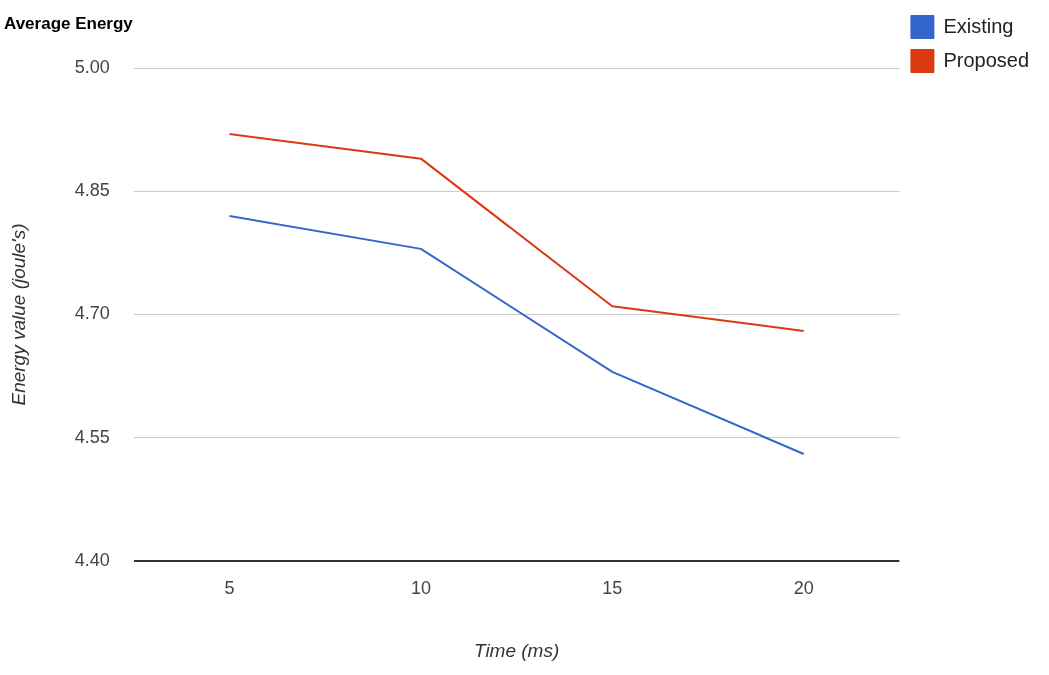  I want to click on legend-label: Proposed, so click(986, 59).